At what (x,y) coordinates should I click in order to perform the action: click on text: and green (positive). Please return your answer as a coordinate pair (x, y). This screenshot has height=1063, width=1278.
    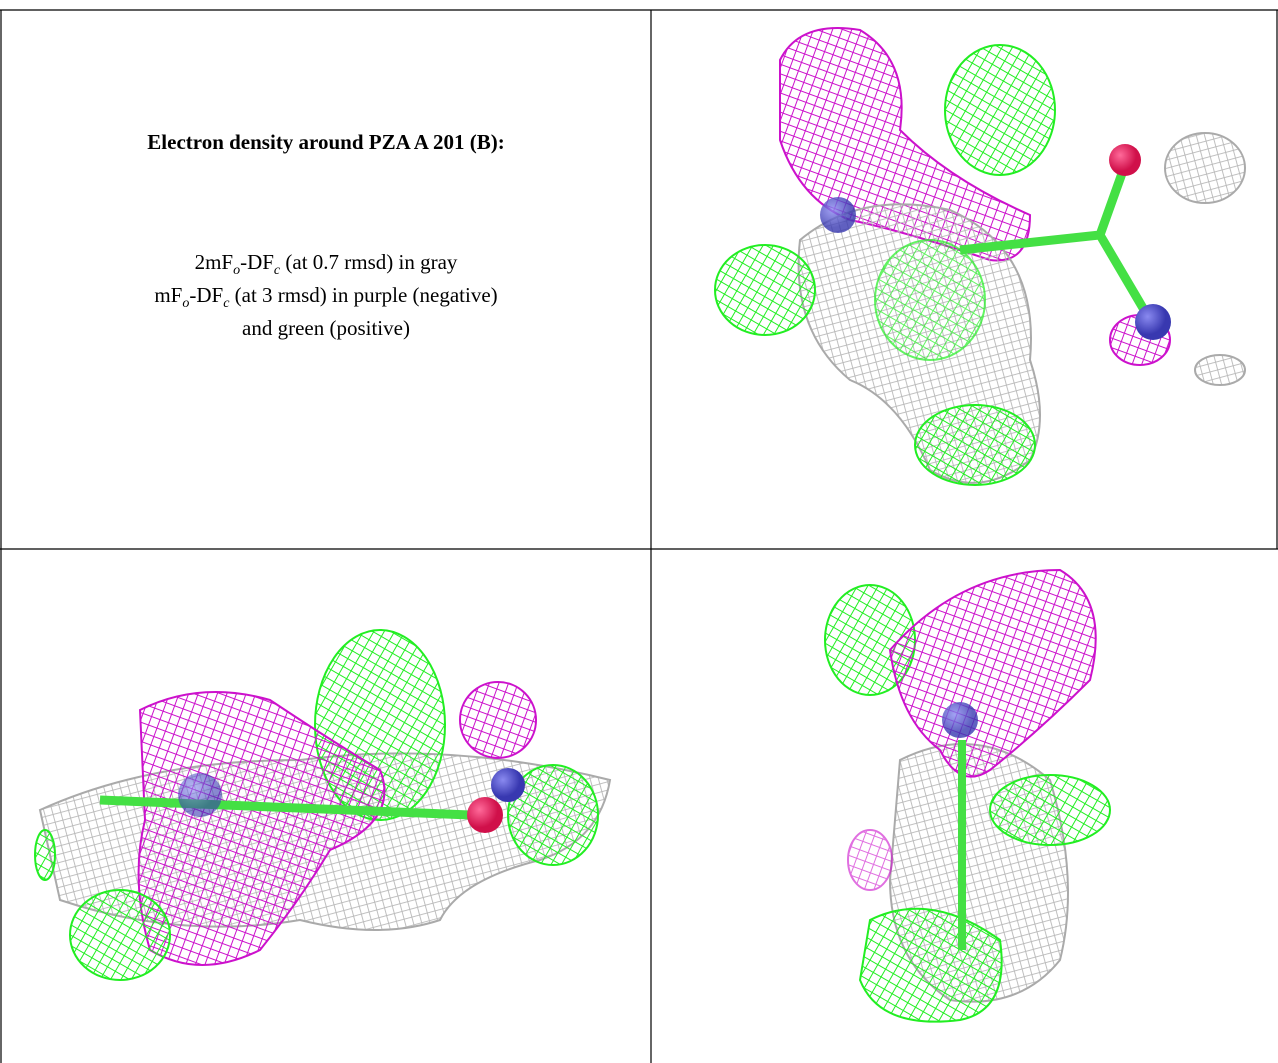
    Looking at the image, I should click on (326, 328).